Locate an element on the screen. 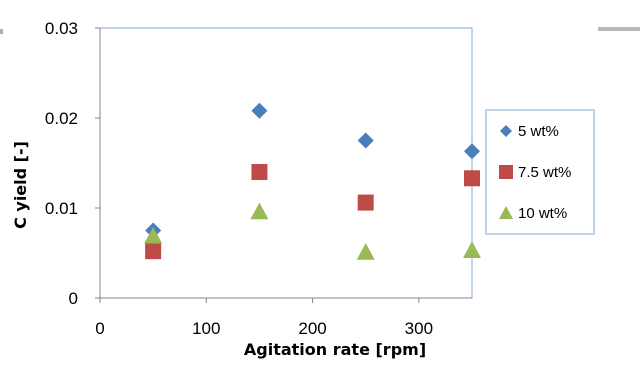 The width and height of the screenshot is (640, 365). legend: 5 wt% 7.5 wt% 10 wt% is located at coordinates (540, 172).